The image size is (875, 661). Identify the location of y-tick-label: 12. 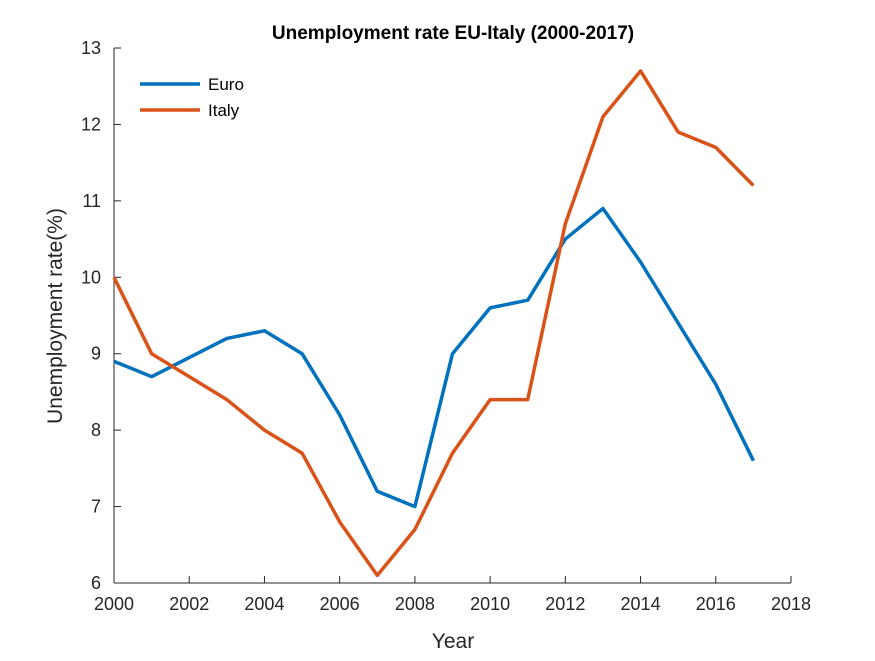
(91, 124).